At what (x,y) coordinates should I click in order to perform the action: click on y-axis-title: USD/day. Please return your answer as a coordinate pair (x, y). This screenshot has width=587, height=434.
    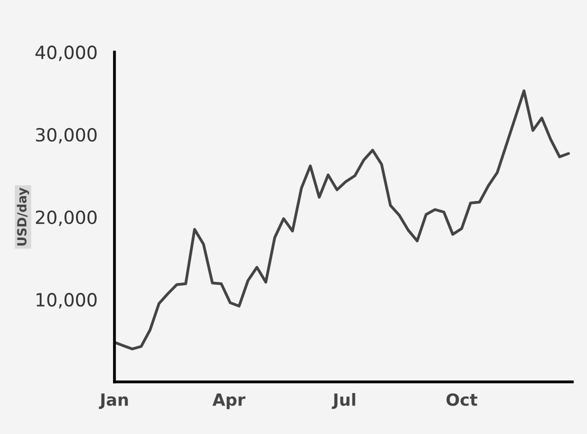
    Looking at the image, I should click on (23, 217).